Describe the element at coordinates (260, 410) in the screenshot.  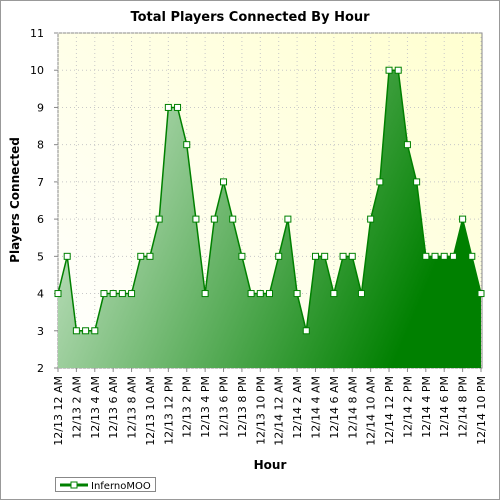
I see `x-tick-label: 12/13 10 PM` at that location.